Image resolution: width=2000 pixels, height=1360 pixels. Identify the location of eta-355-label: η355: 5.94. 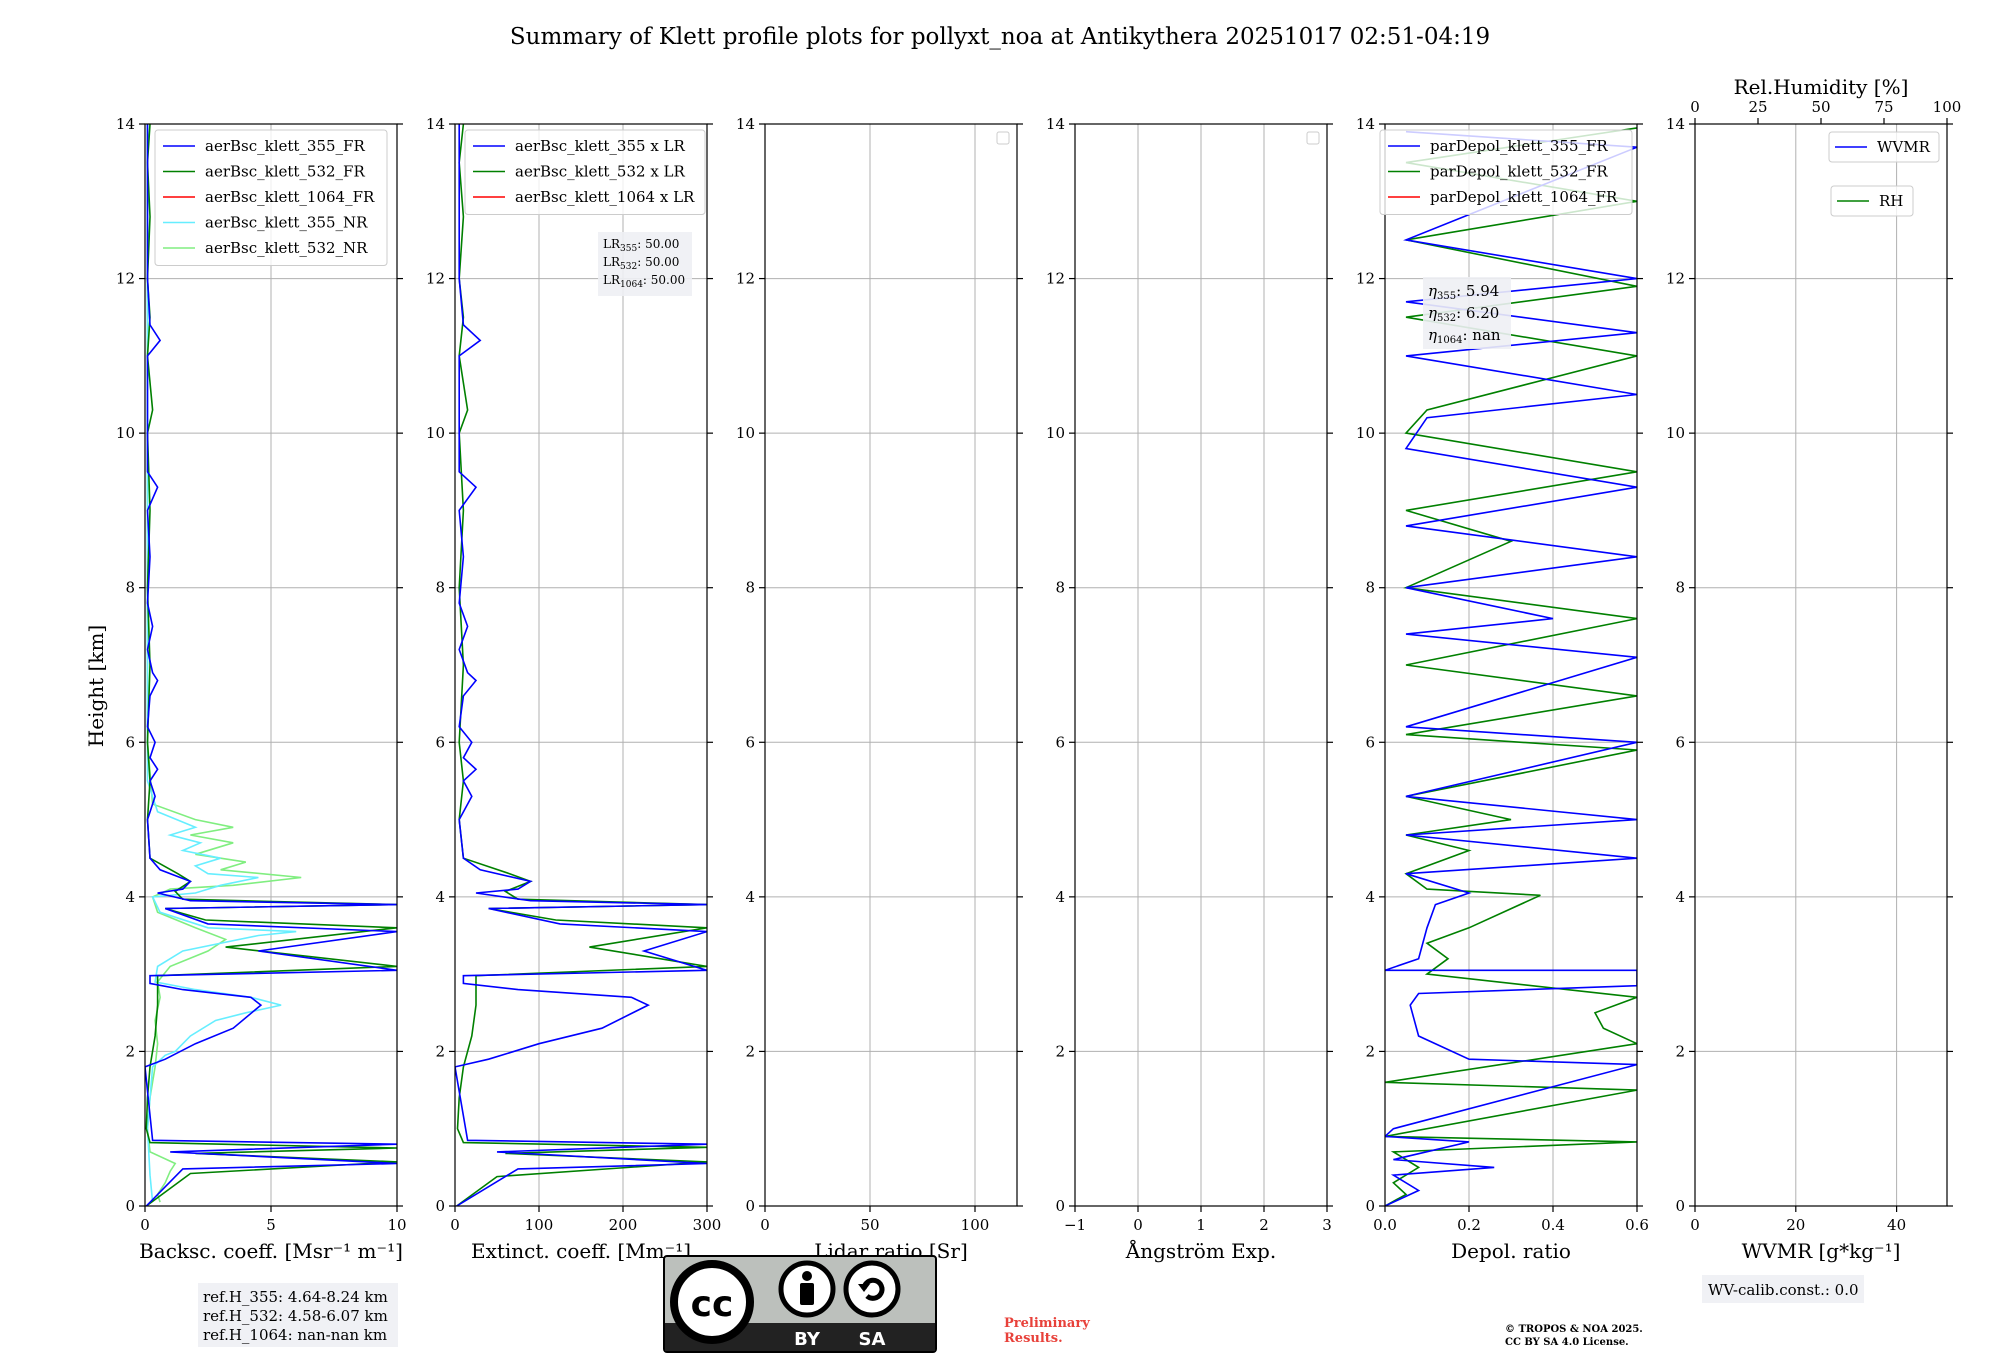
(1463, 292).